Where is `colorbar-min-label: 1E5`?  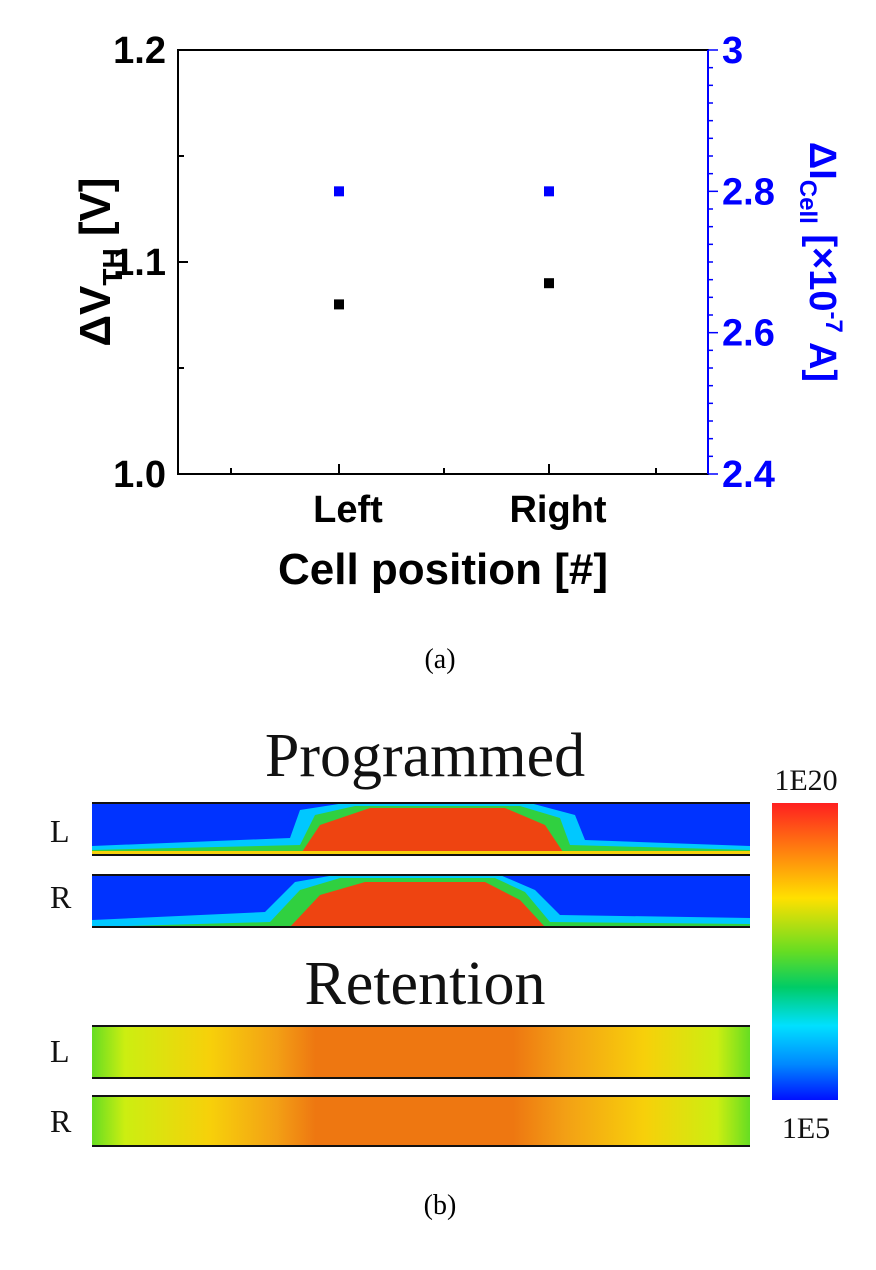 colorbar-min-label: 1E5 is located at coordinates (806, 1128).